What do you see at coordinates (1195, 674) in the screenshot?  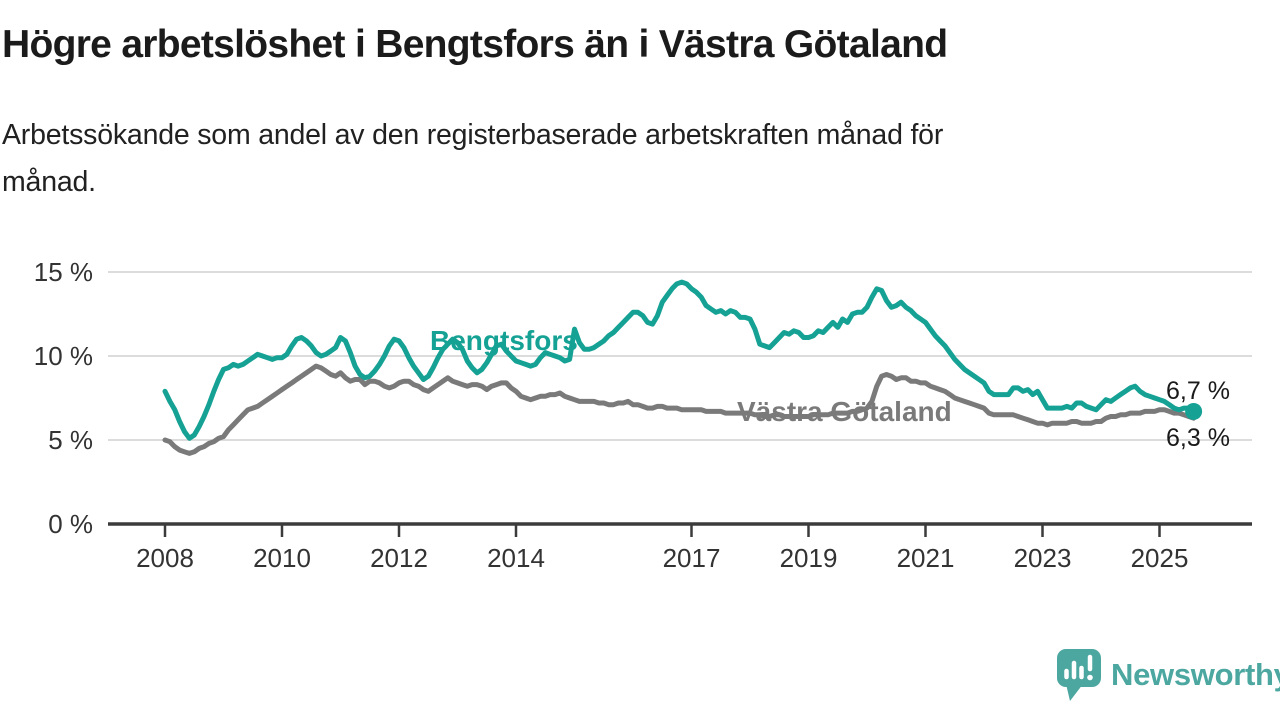 I see `brand-name: Newsworthy` at bounding box center [1195, 674].